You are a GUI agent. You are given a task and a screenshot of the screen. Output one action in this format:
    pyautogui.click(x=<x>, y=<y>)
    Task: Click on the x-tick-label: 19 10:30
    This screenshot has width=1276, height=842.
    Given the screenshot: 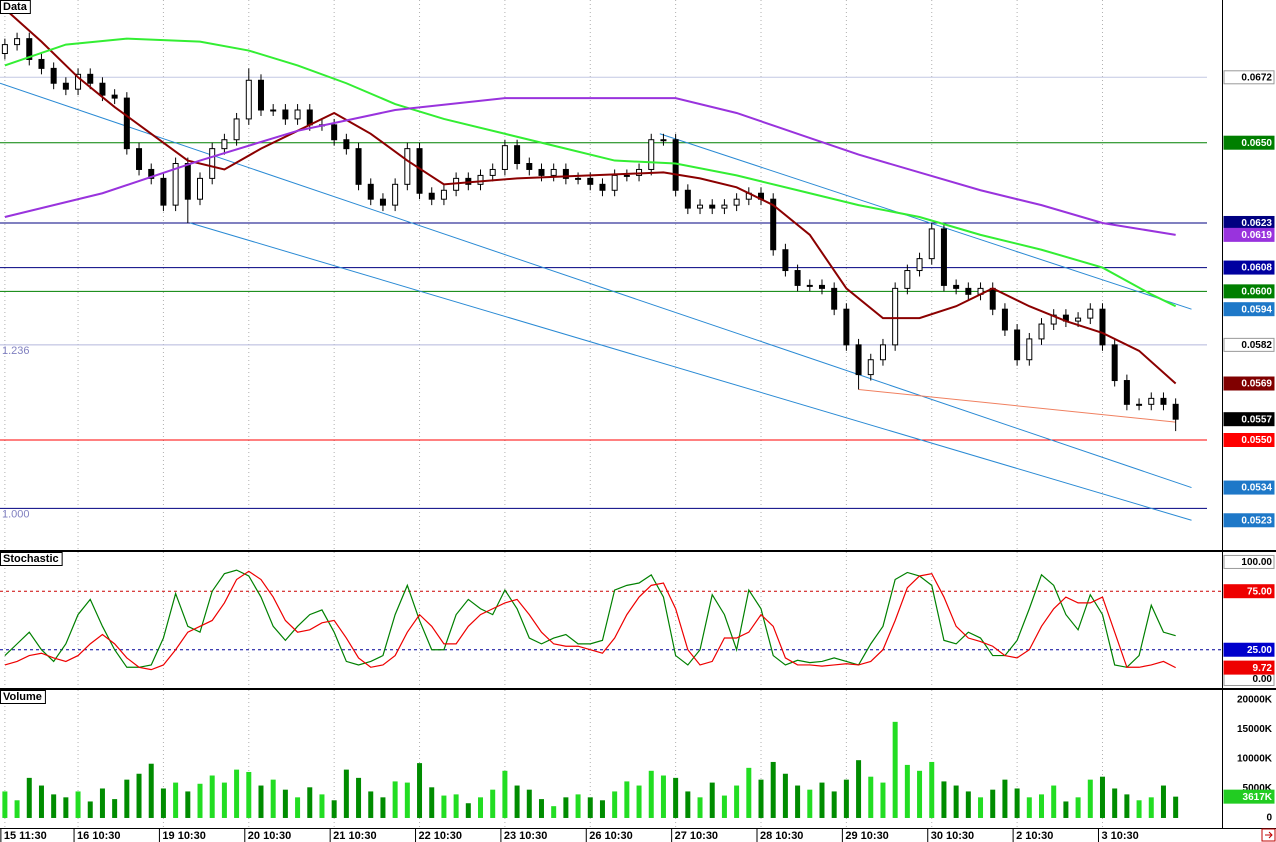 What is the action you would take?
    pyautogui.click(x=183, y=836)
    